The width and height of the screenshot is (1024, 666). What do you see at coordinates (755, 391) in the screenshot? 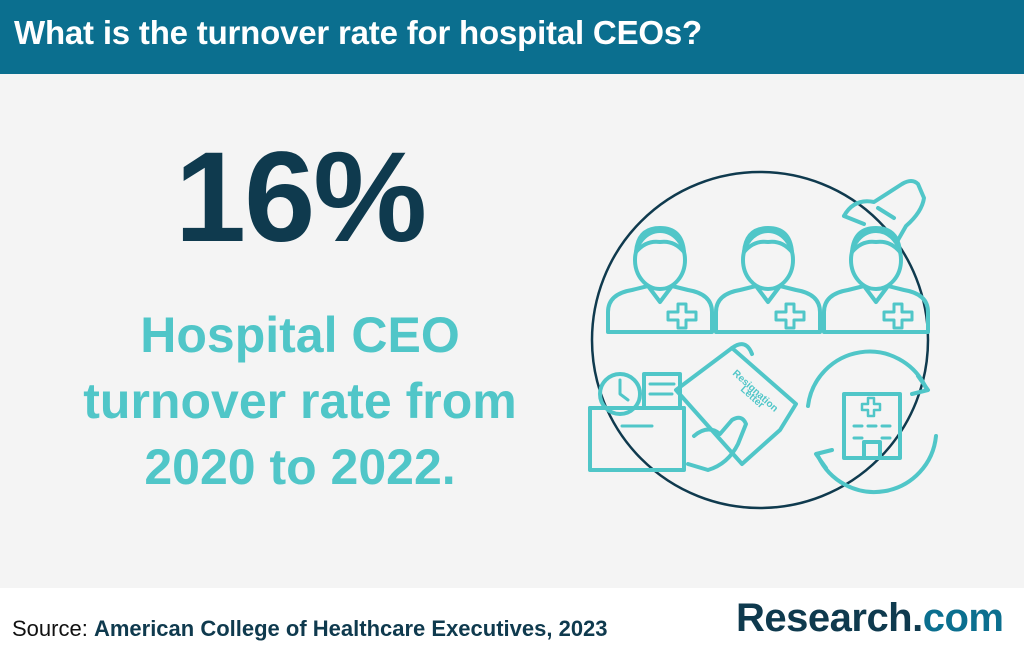
I see `letter-label-line-1: Resignation` at bounding box center [755, 391].